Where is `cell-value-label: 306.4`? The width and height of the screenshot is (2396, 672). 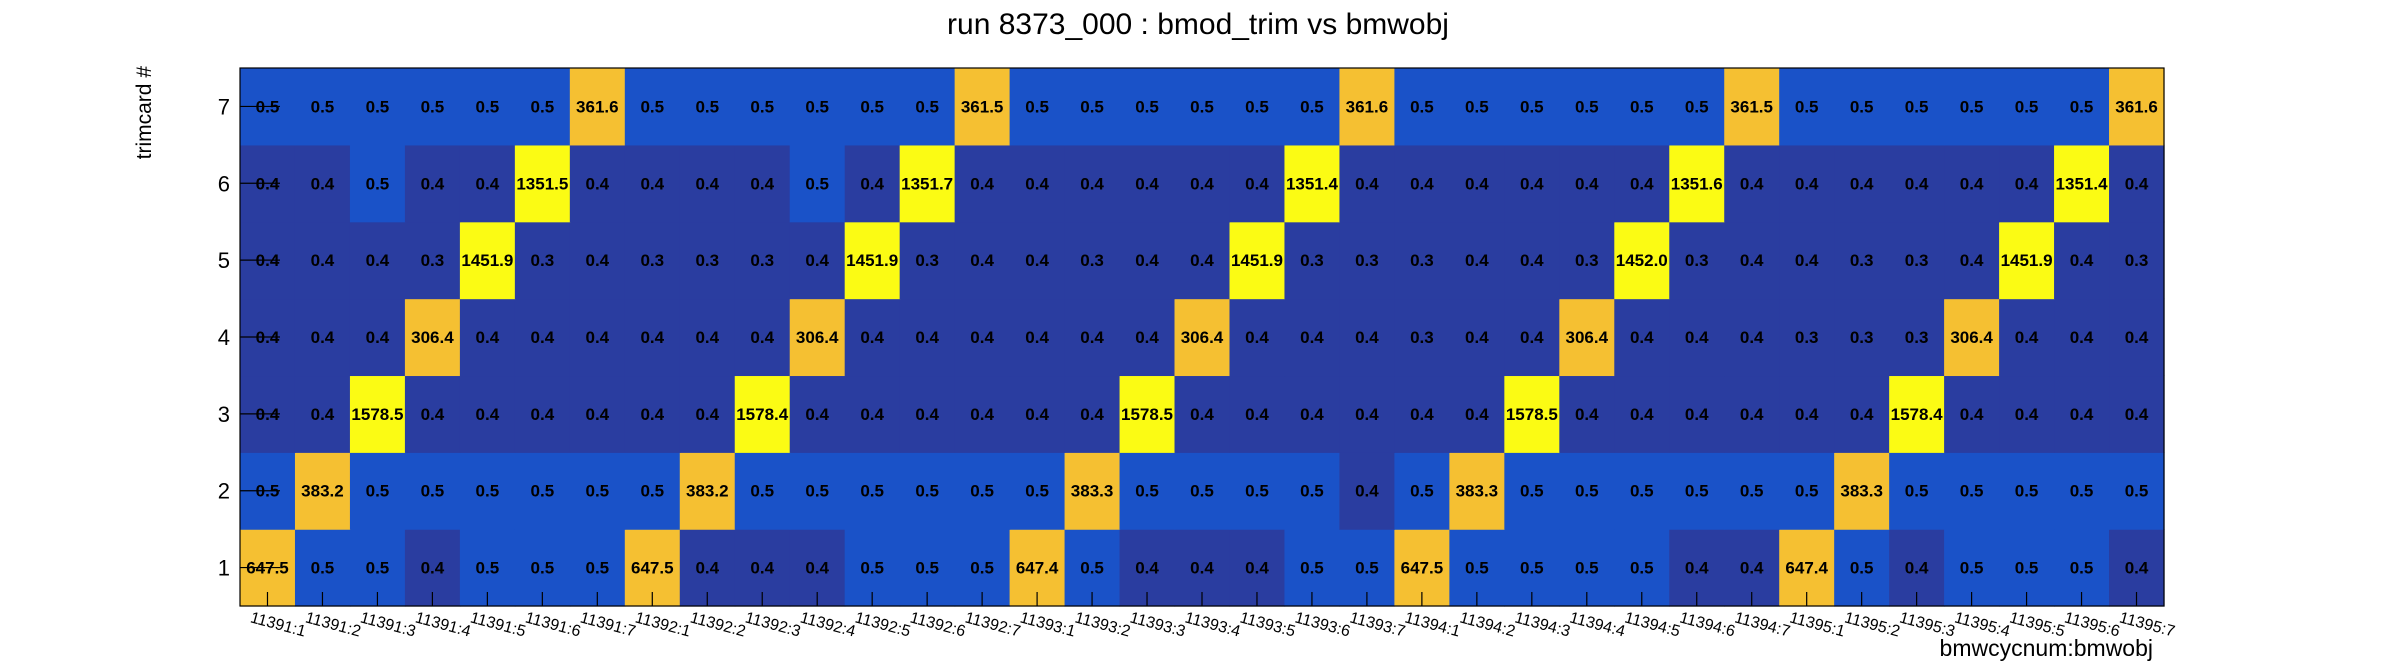 cell-value-label: 306.4 is located at coordinates (817, 337).